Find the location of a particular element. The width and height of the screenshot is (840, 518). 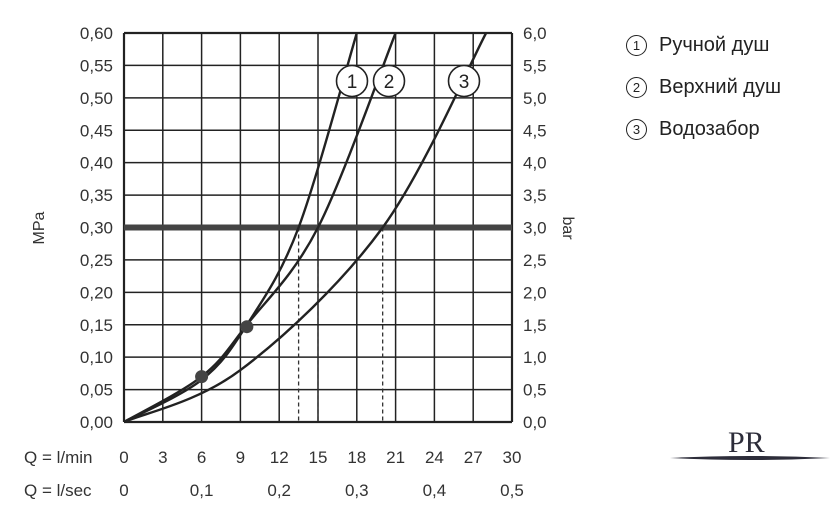

x-tick-label-lmin: 15 is located at coordinates (318, 457).